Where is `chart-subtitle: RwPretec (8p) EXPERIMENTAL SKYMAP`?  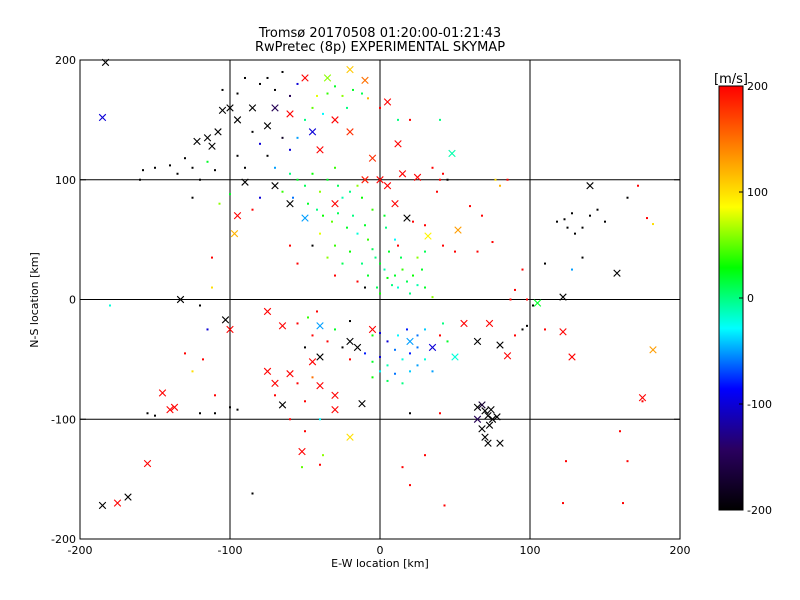
chart-subtitle: RwPretec (8p) EXPERIMENTAL SKYMAP is located at coordinates (380, 47).